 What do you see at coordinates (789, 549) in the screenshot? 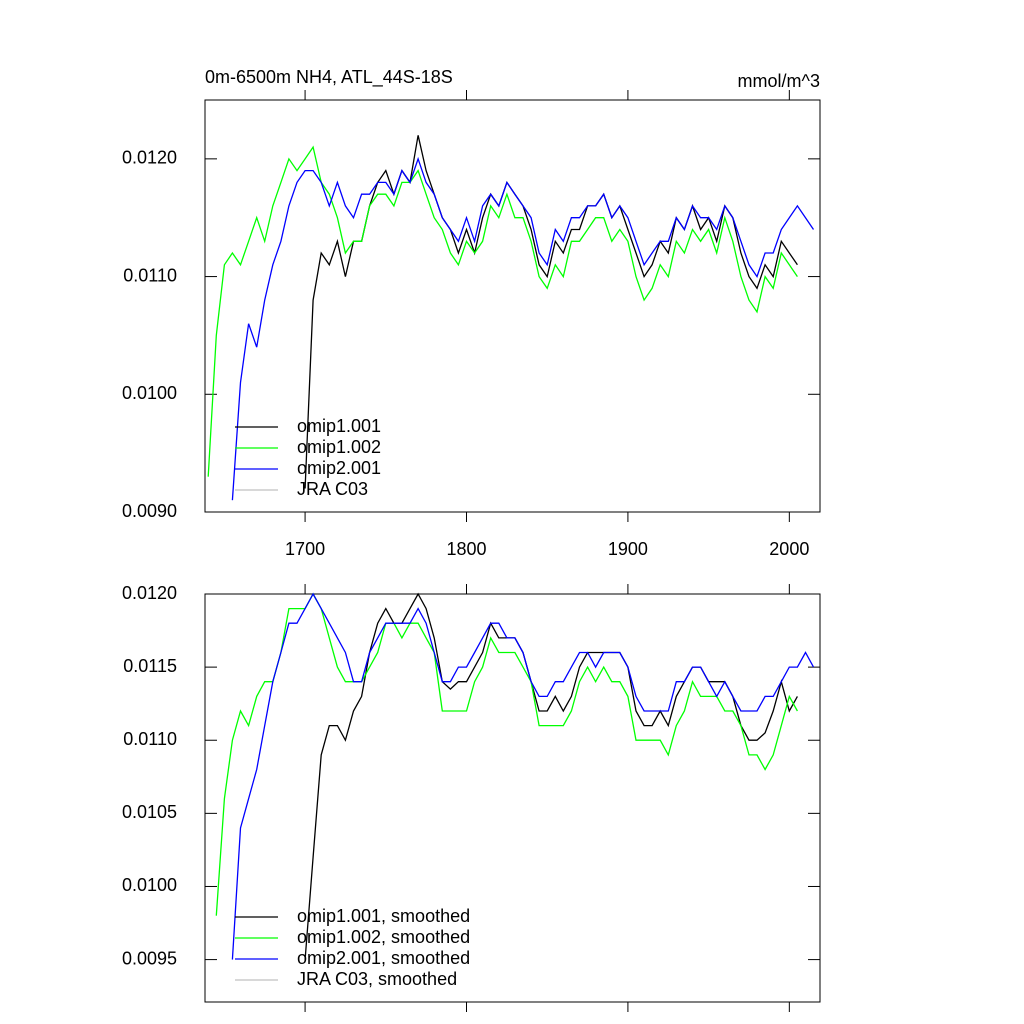
I see `x-tick-label: 2000` at bounding box center [789, 549].